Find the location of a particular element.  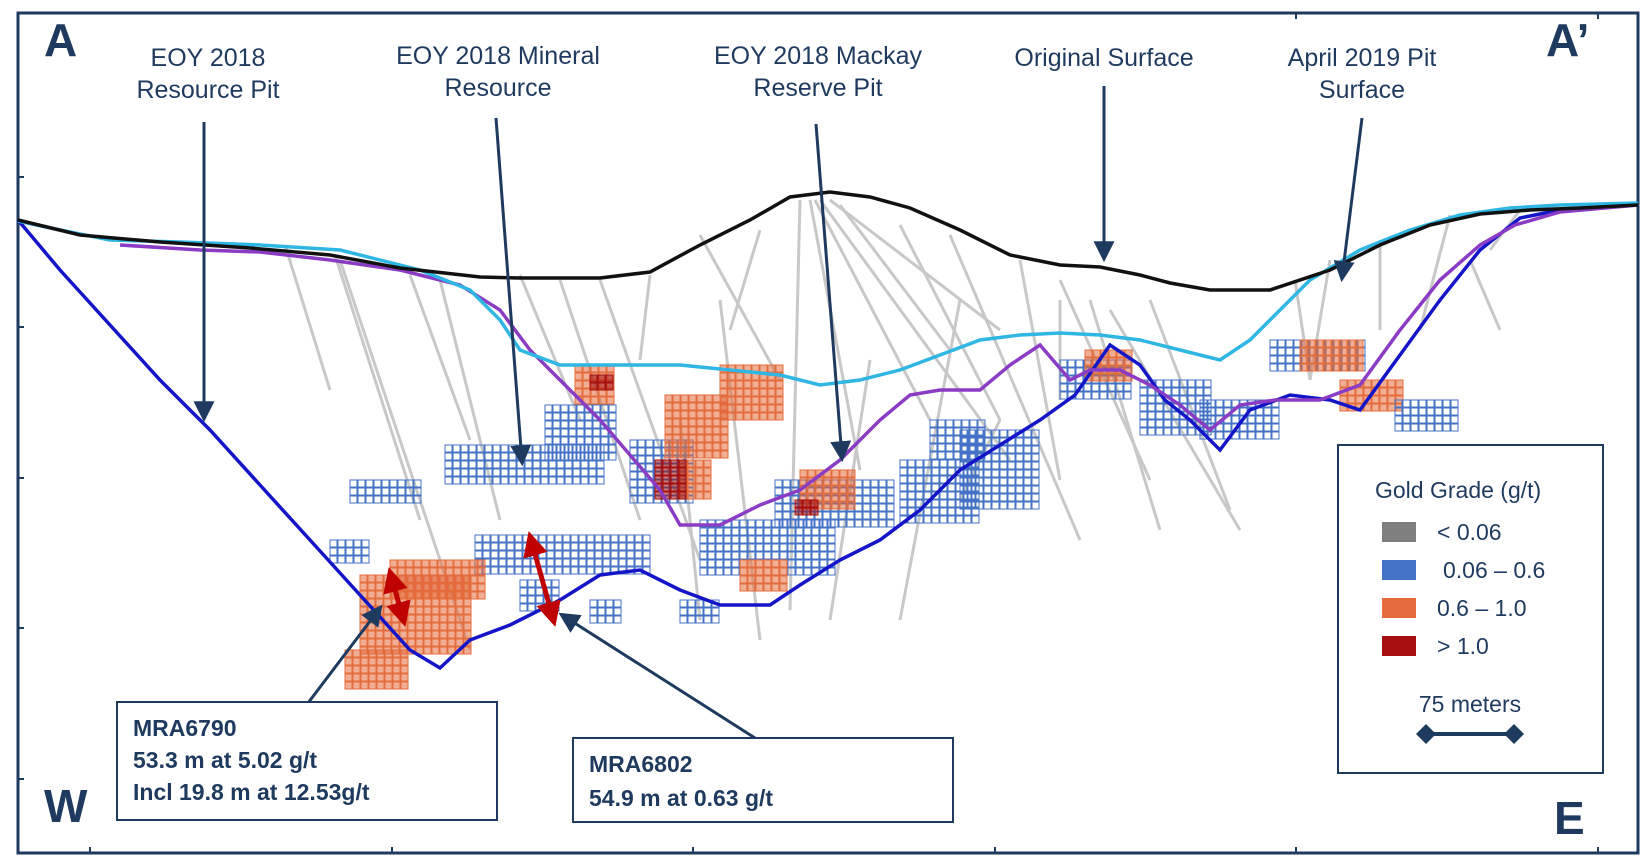

callout-text: Surface is located at coordinates (1362, 90).